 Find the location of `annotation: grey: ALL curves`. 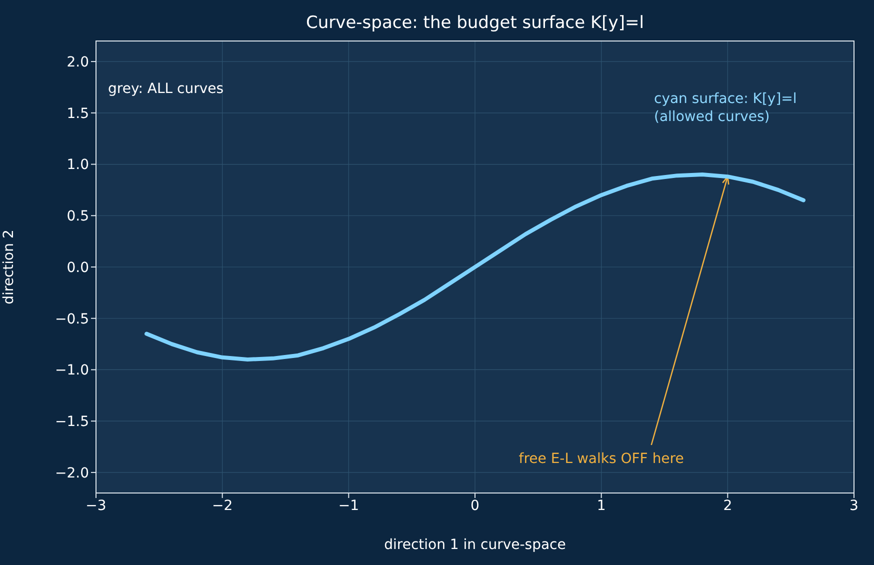

annotation: grey: ALL curves is located at coordinates (166, 89).